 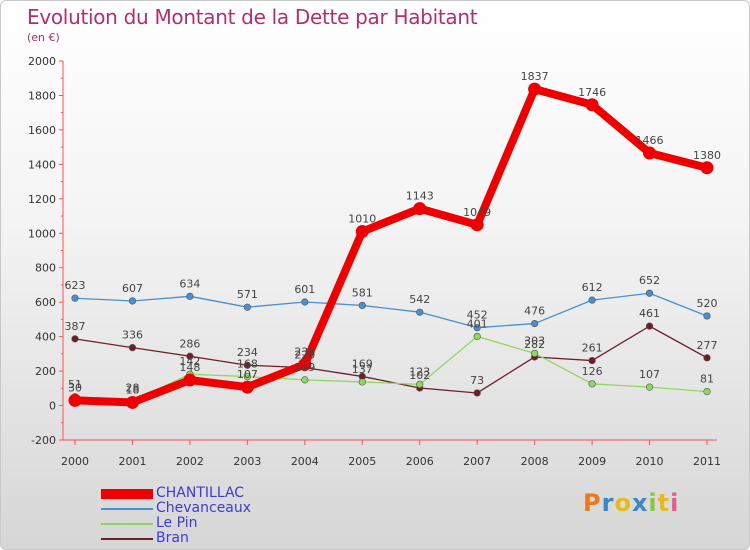 I want to click on y-tick-label: 400, so click(x=45, y=337).